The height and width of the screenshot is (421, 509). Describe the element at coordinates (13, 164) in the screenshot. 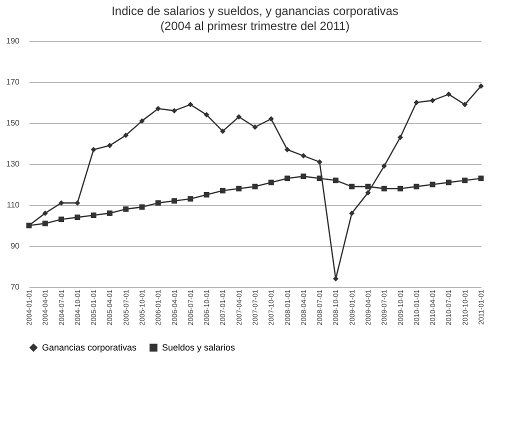

I see `y-tick-label: 130` at that location.